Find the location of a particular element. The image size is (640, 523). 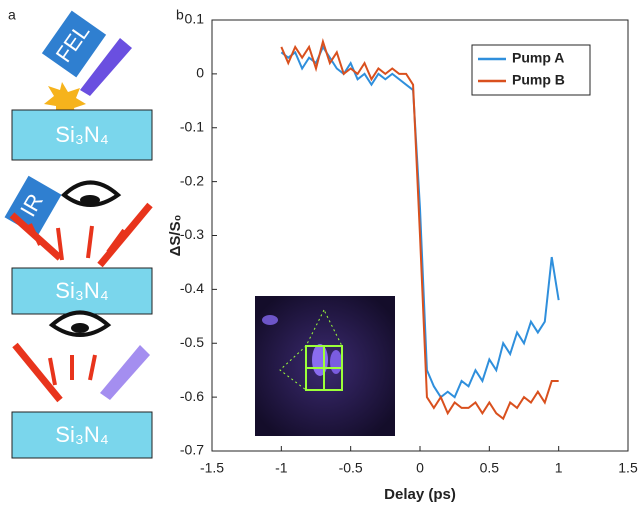

x-tick-label: 0 is located at coordinates (420, 468).